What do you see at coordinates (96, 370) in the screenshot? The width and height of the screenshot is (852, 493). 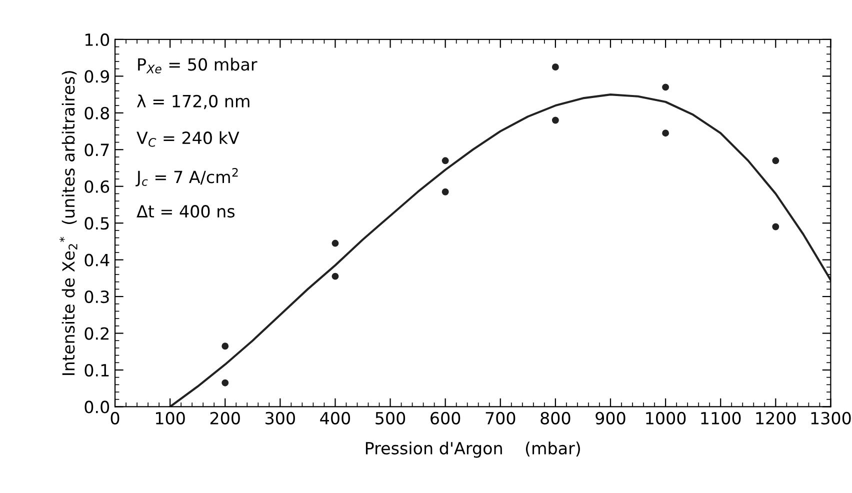 I see `y-tick-label: 0.1` at bounding box center [96, 370].